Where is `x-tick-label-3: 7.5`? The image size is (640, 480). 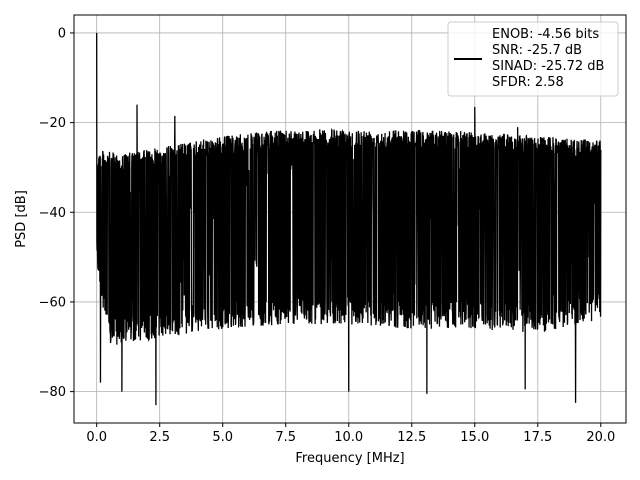
x-tick-label-3: 7.5 is located at coordinates (285, 437).